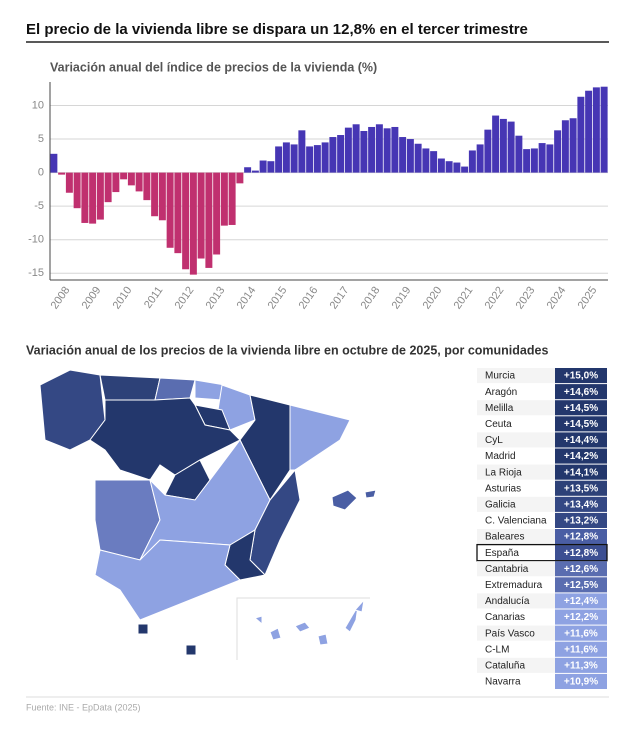 Image resolution: width=639 pixels, height=734 pixels. Describe the element at coordinates (216, 298) in the screenshot. I see `x-tick-label: 2013` at that location.